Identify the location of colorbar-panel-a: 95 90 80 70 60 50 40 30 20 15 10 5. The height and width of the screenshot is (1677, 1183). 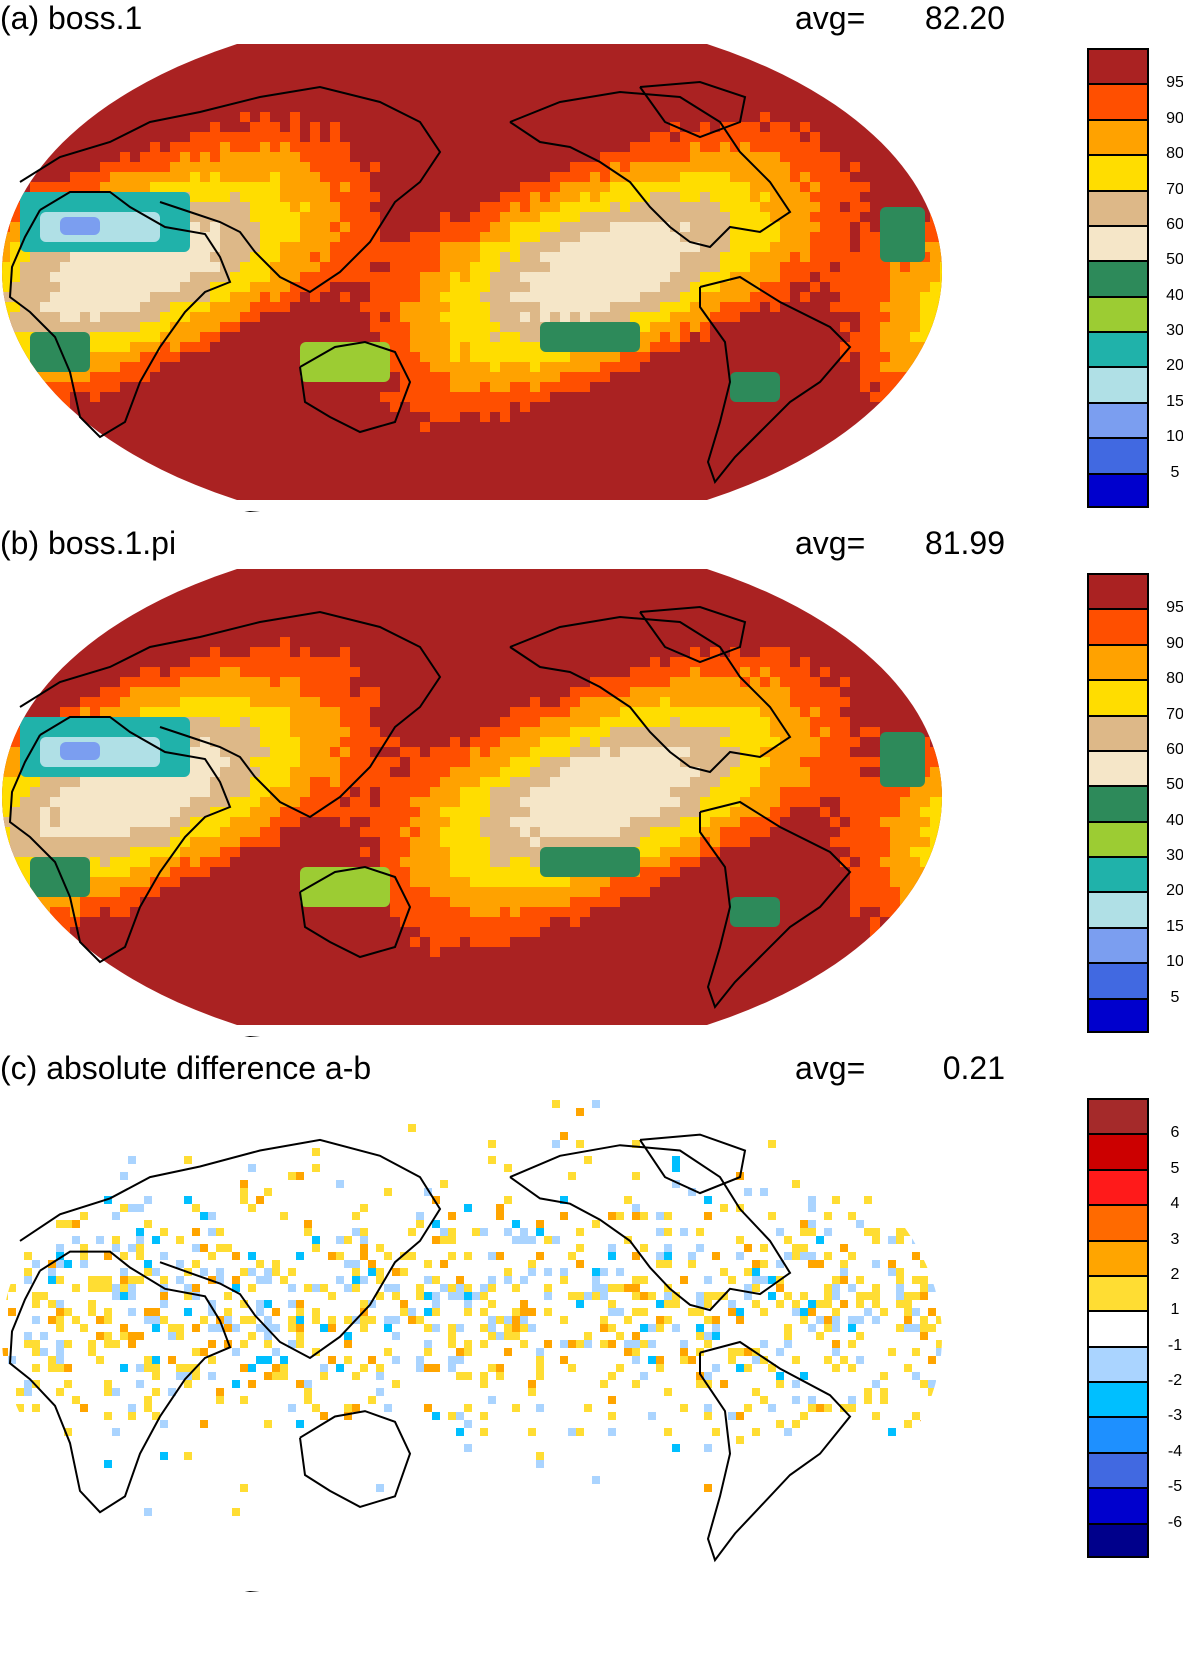
(1135, 278).